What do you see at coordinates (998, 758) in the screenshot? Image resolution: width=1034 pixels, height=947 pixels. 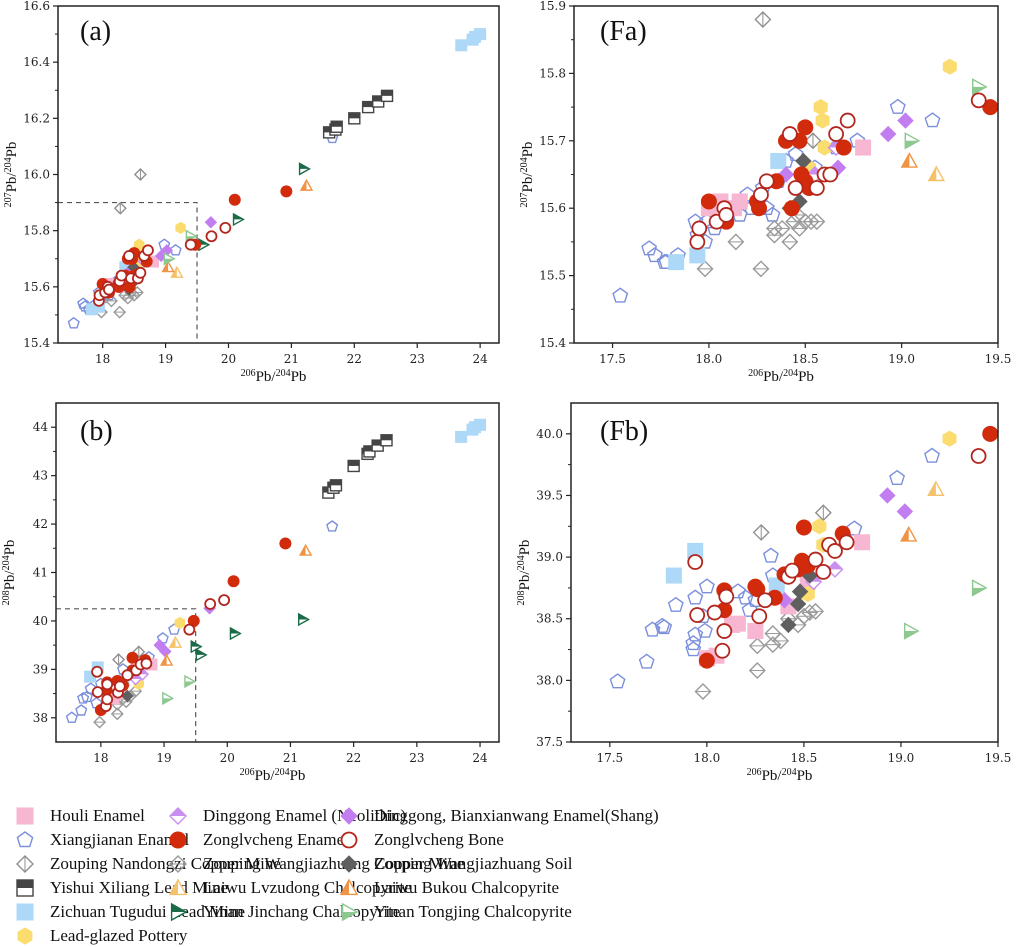 I see `x-tick-label: 19.5` at bounding box center [998, 758].